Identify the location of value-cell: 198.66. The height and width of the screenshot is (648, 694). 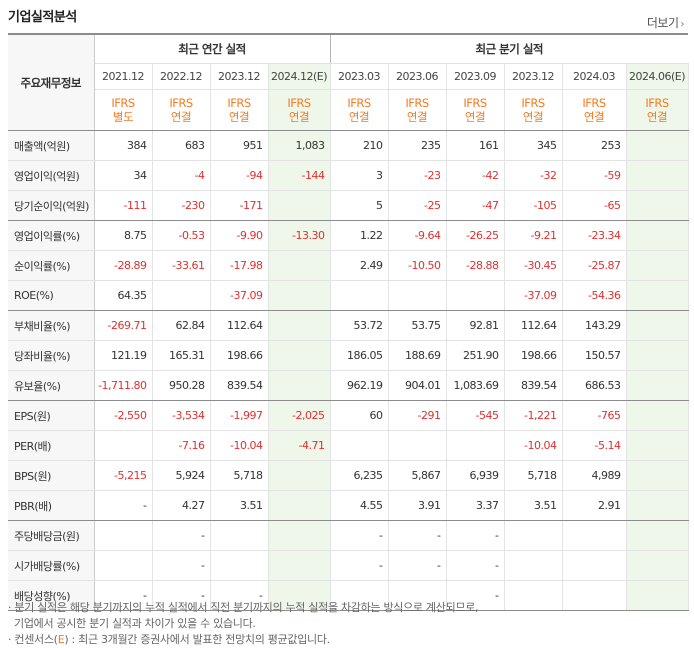
(239, 355).